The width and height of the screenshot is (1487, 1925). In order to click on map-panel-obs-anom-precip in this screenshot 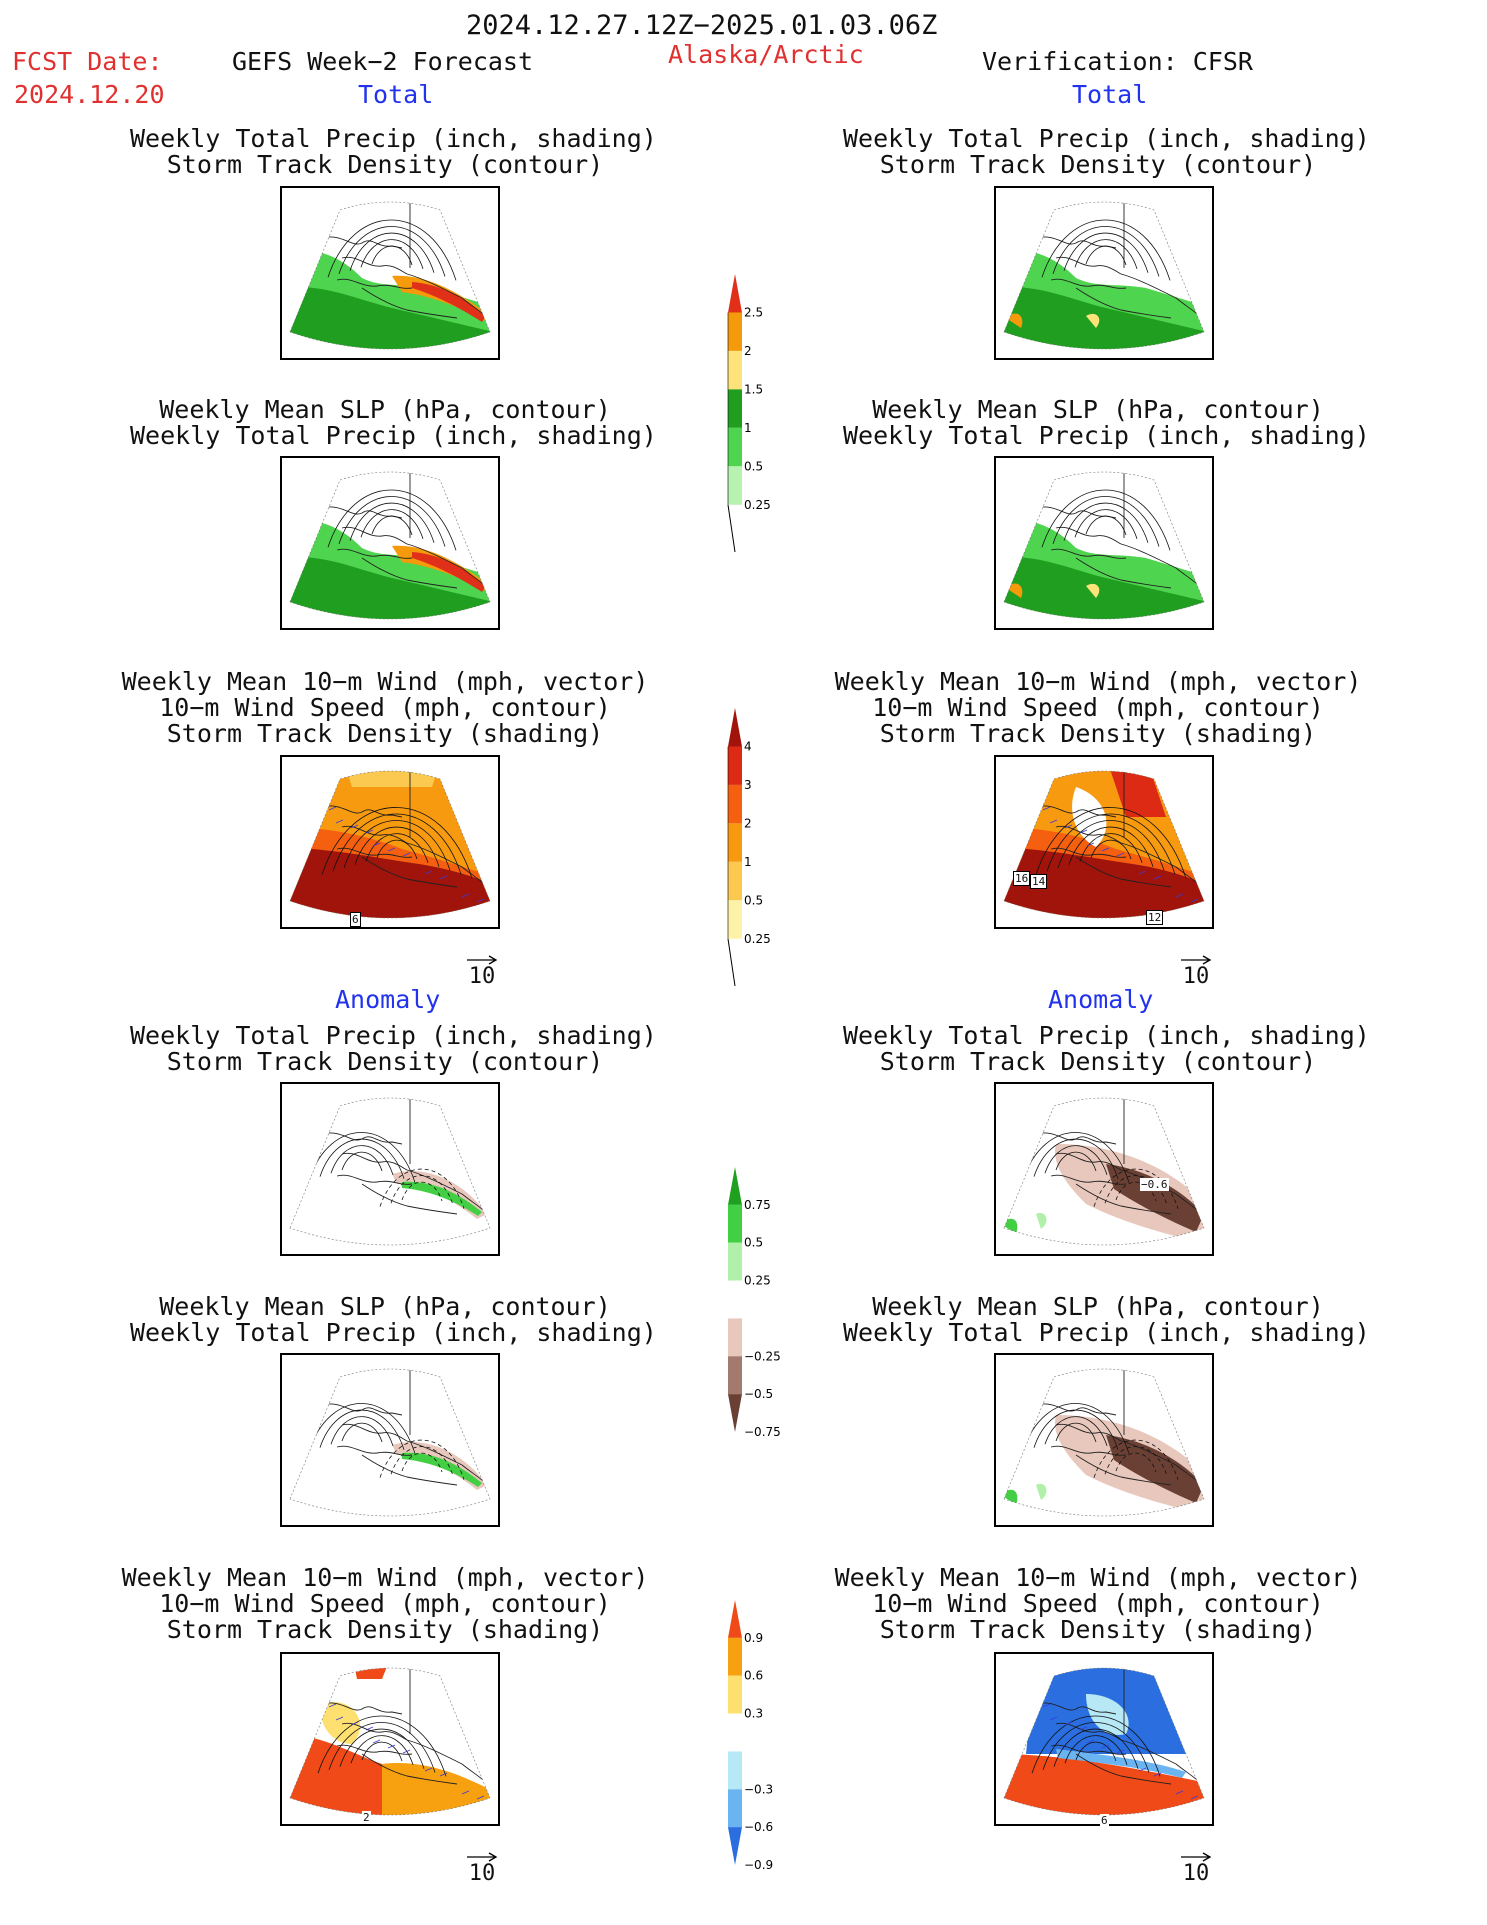, I will do `click(1104, 1169)`.